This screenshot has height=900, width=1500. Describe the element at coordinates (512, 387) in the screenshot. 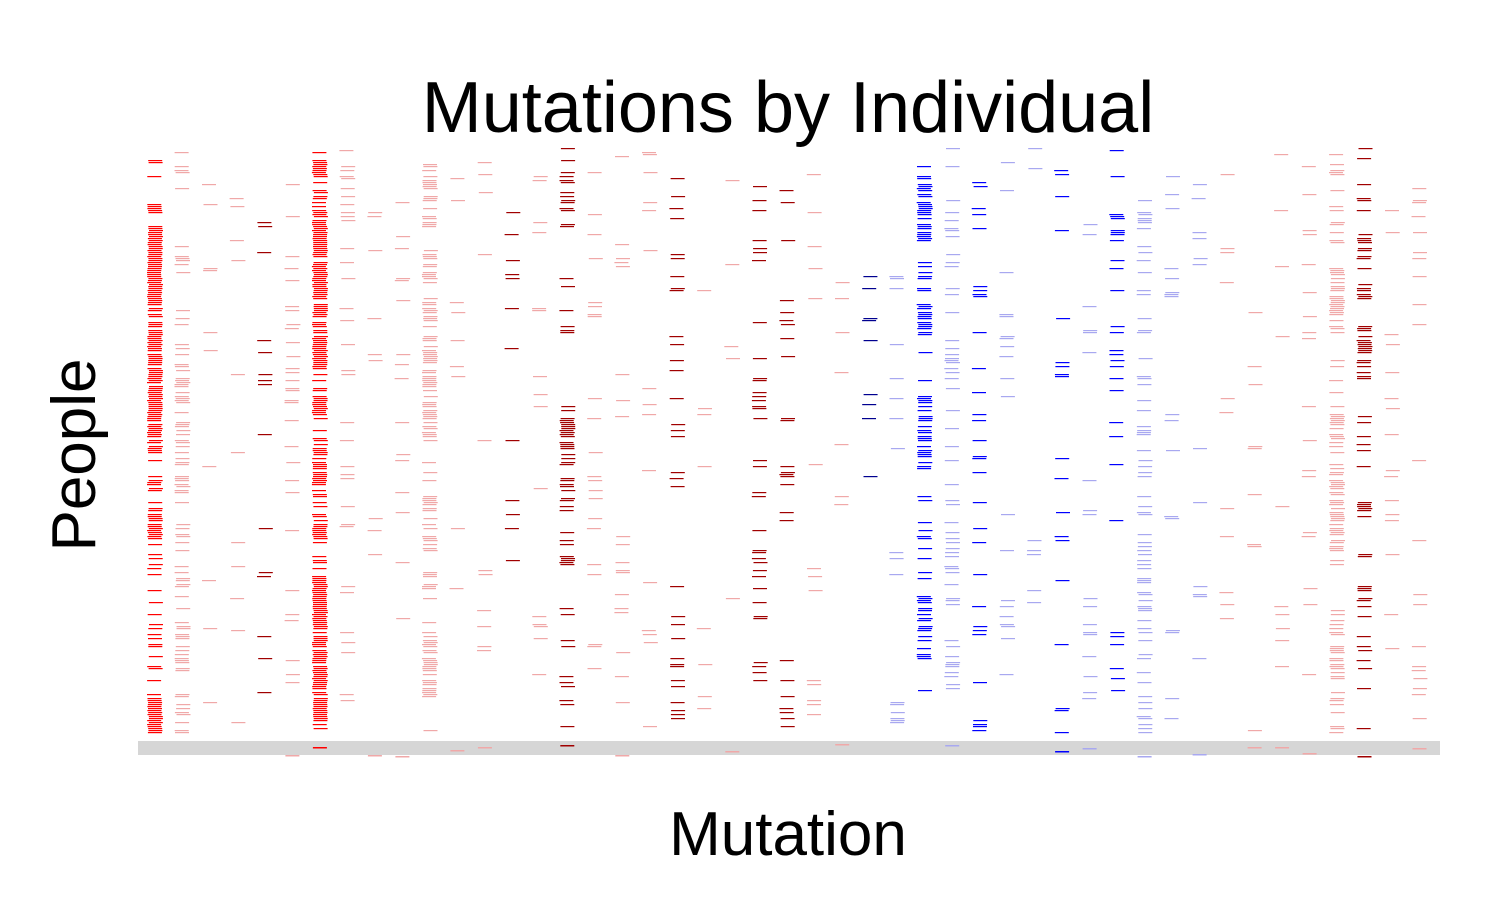

I see `mutation-column` at that location.